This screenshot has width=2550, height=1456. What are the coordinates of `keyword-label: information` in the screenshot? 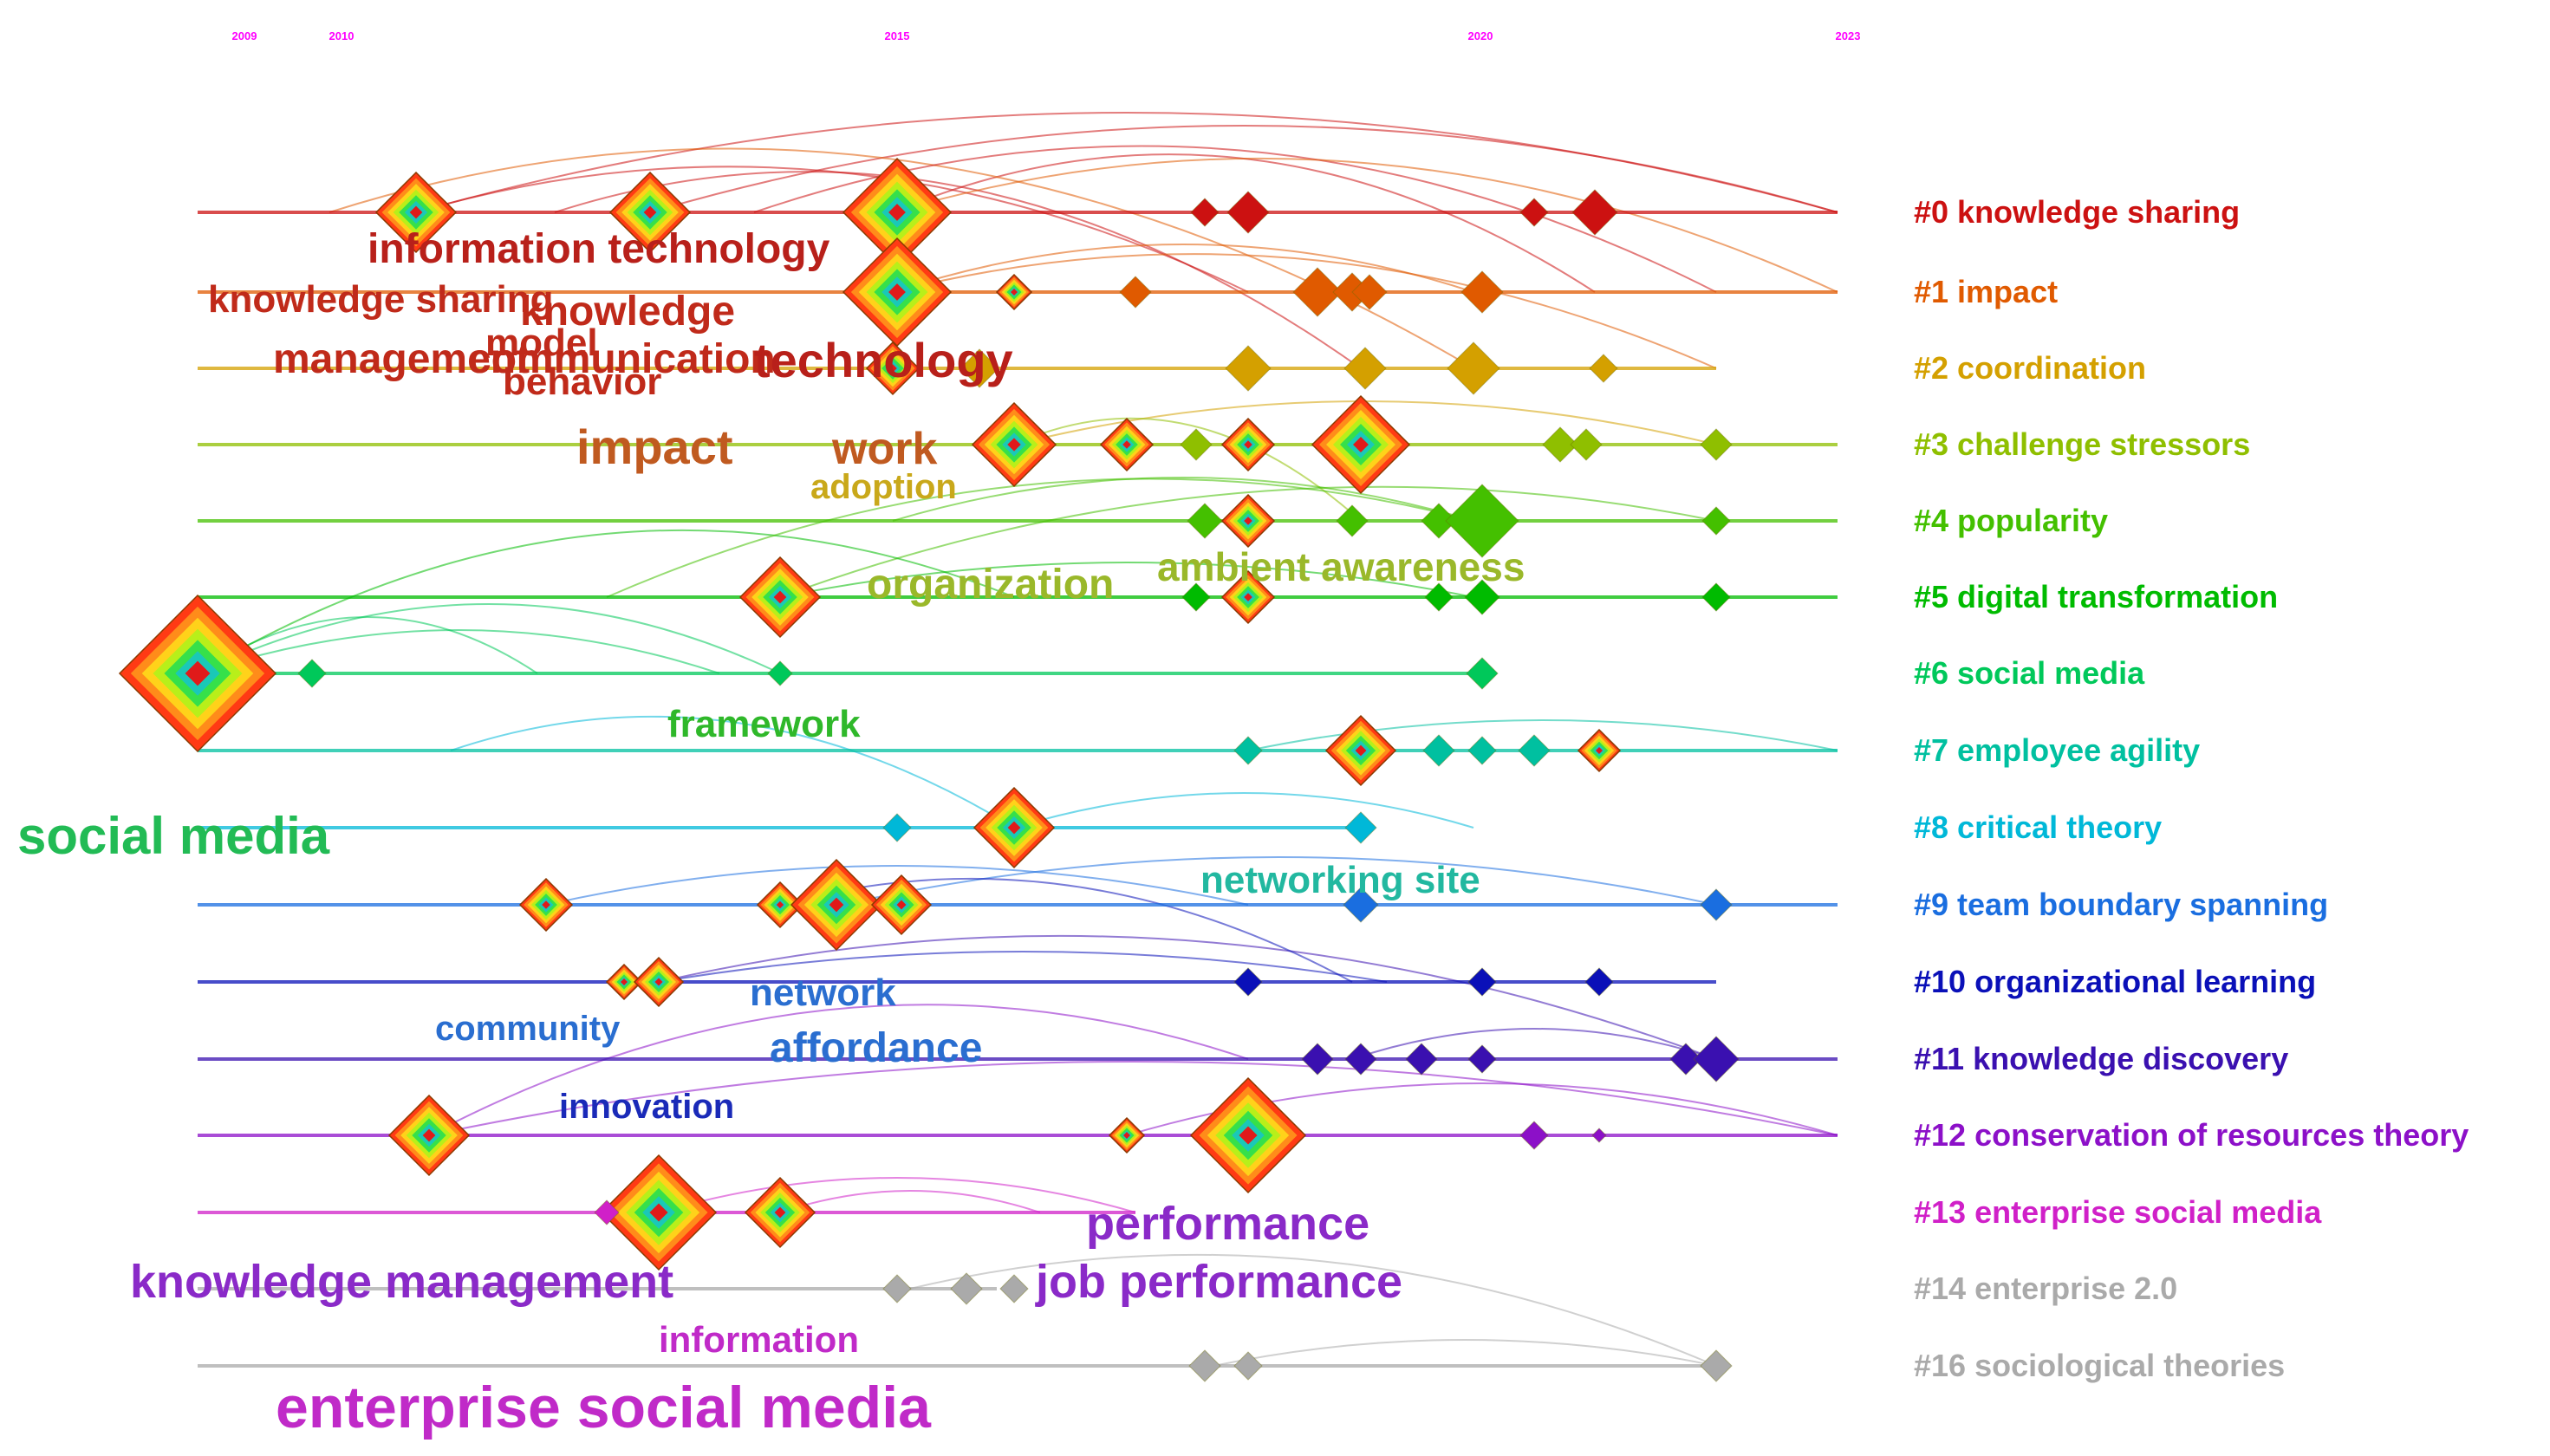 It's located at (759, 1339).